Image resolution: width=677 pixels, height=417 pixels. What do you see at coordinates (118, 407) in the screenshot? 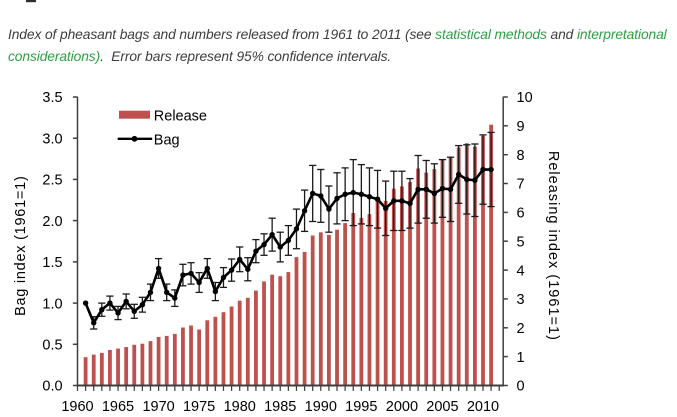
I see `svg-text: 1965` at bounding box center [118, 407].